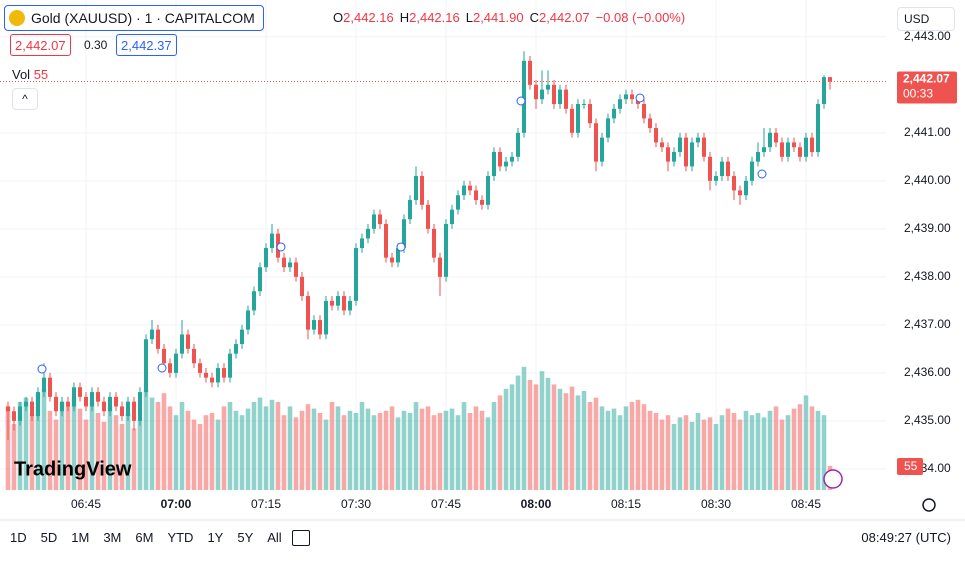 Image resolution: width=965 pixels, height=562 pixels. I want to click on volume-tag-label: 55, so click(911, 466).